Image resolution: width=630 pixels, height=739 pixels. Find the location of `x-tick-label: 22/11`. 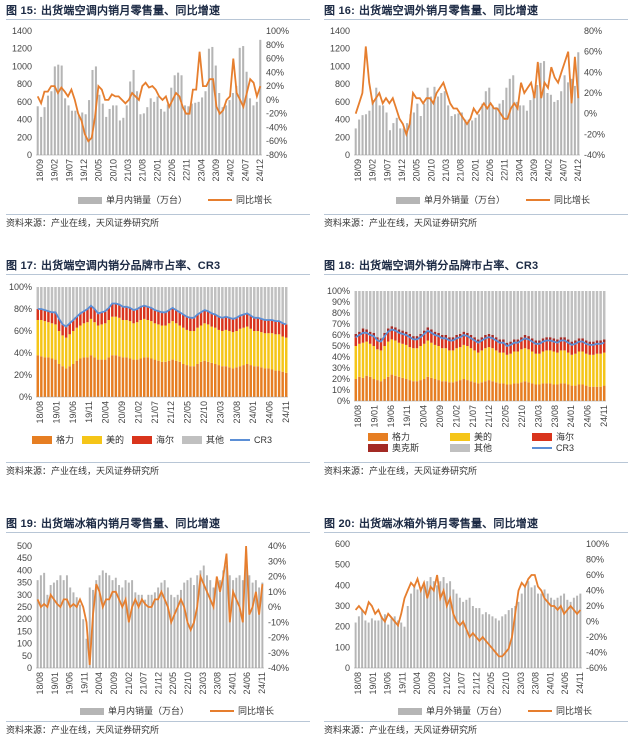

x-tick-label: 22/11 is located at coordinates (505, 170).